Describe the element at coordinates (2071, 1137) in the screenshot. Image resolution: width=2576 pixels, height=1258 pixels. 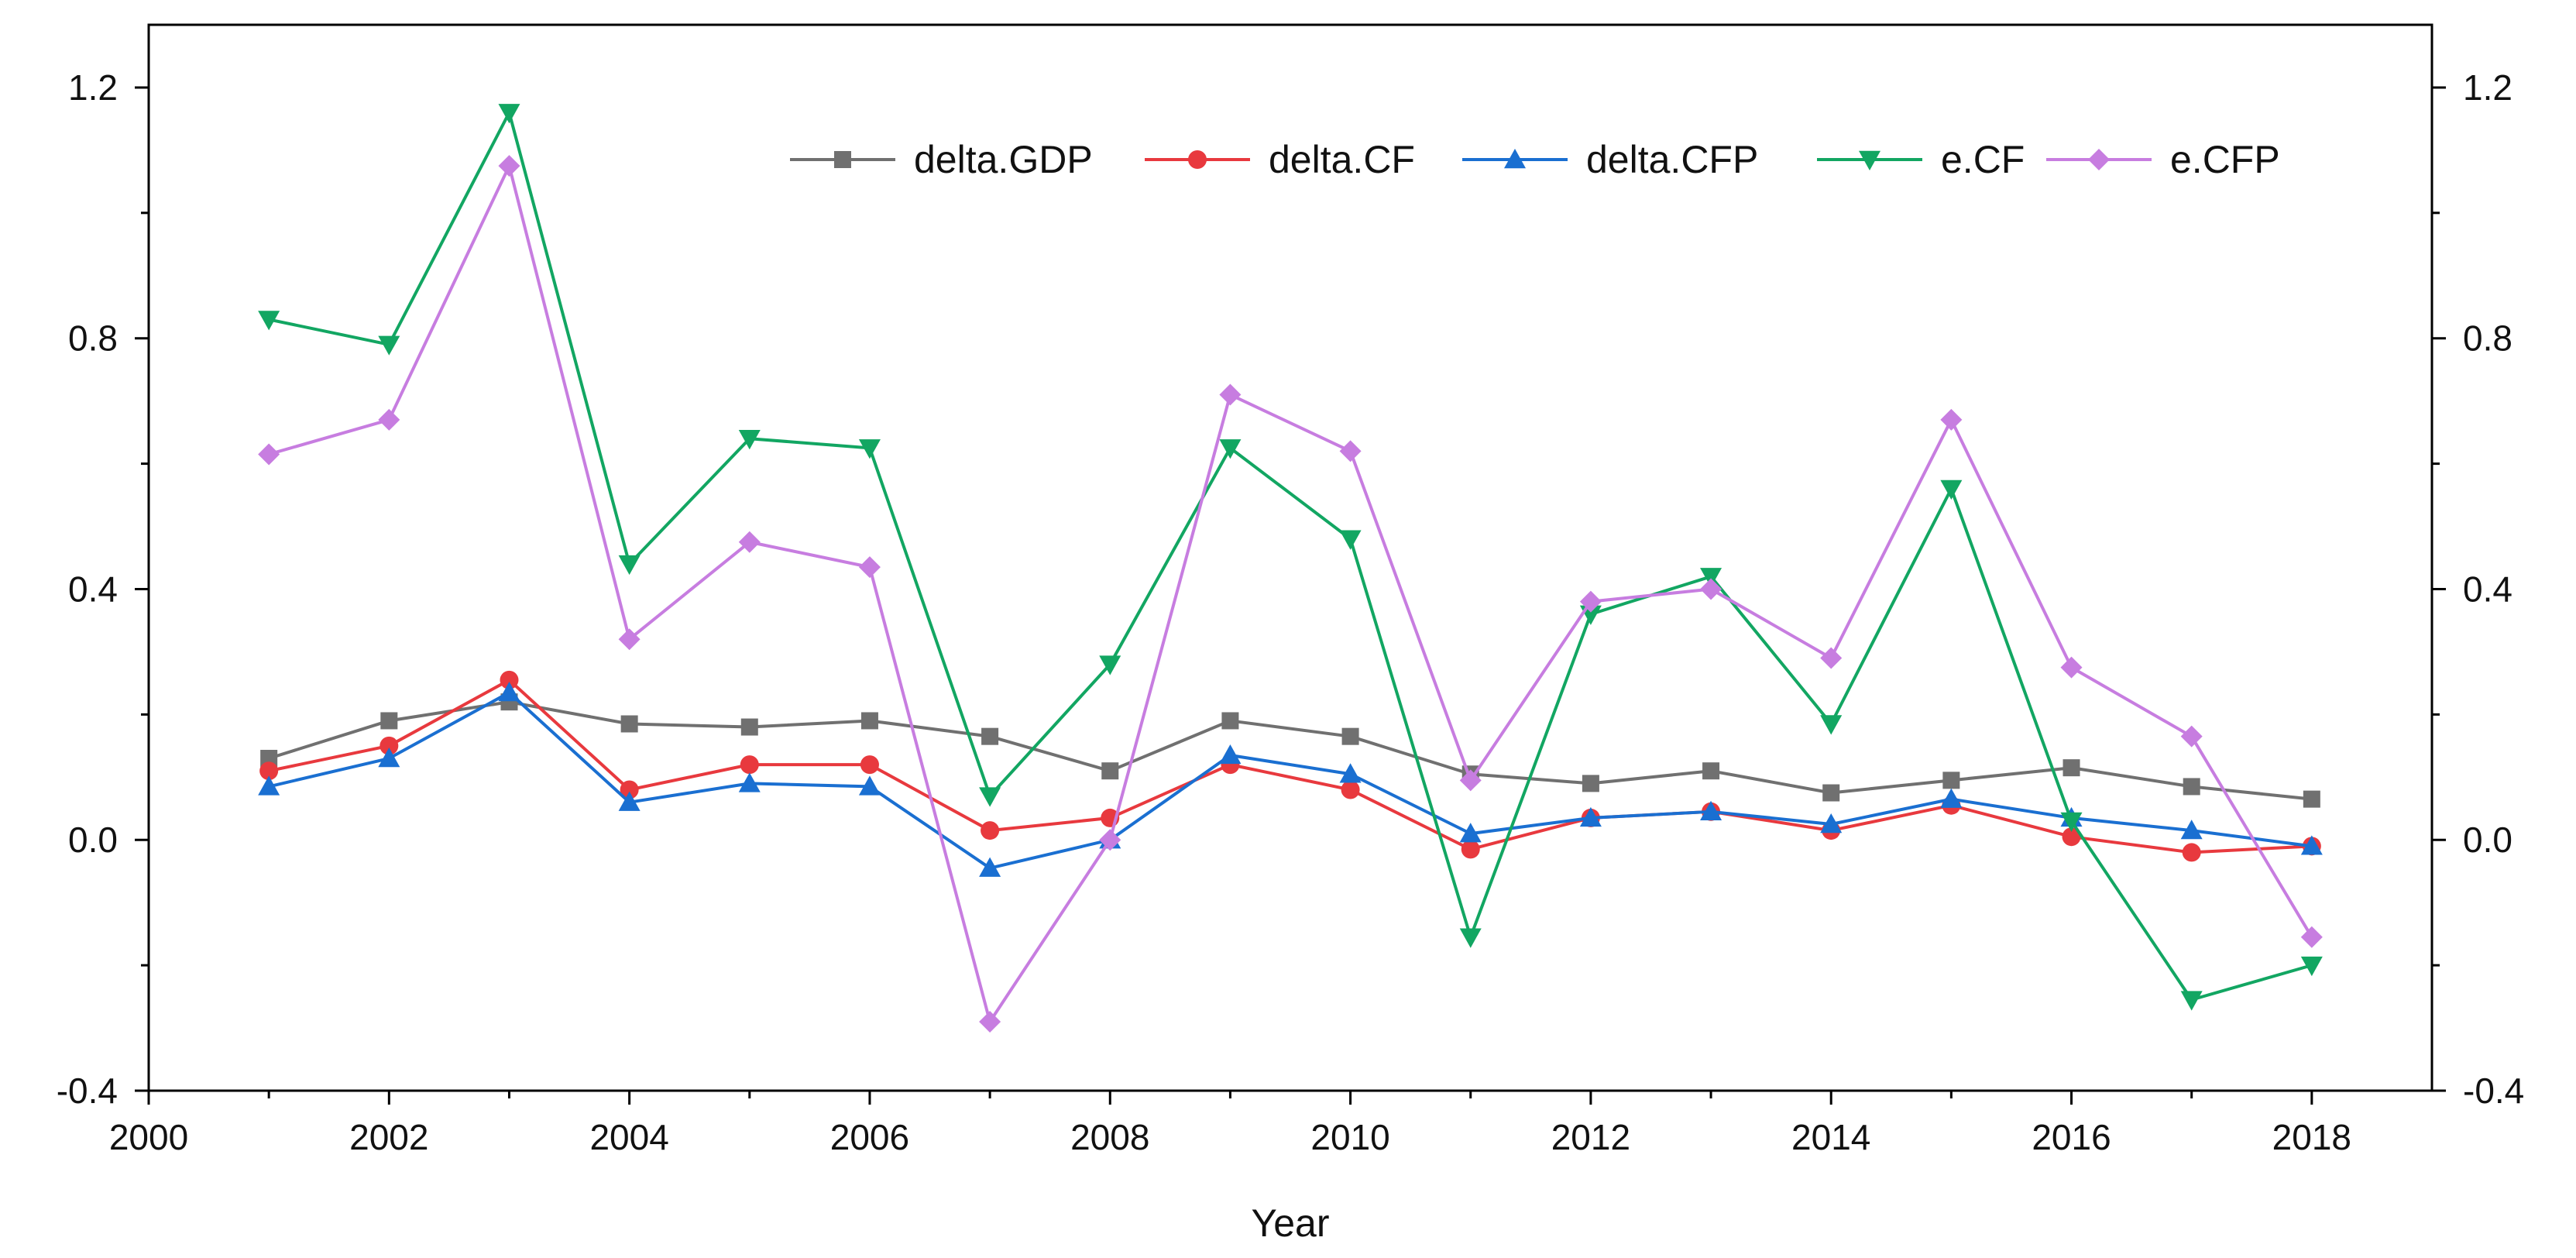
I see `x-tick-label: 2016` at that location.